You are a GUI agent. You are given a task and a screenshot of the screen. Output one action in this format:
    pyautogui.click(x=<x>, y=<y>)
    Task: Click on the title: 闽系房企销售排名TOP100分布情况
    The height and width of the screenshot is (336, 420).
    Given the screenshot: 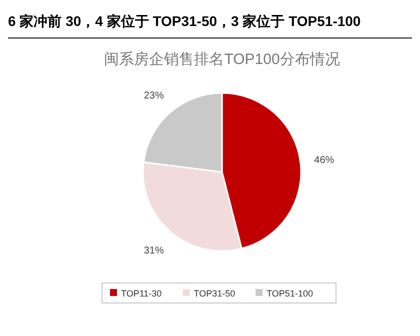 What is the action you would take?
    pyautogui.click(x=222, y=59)
    